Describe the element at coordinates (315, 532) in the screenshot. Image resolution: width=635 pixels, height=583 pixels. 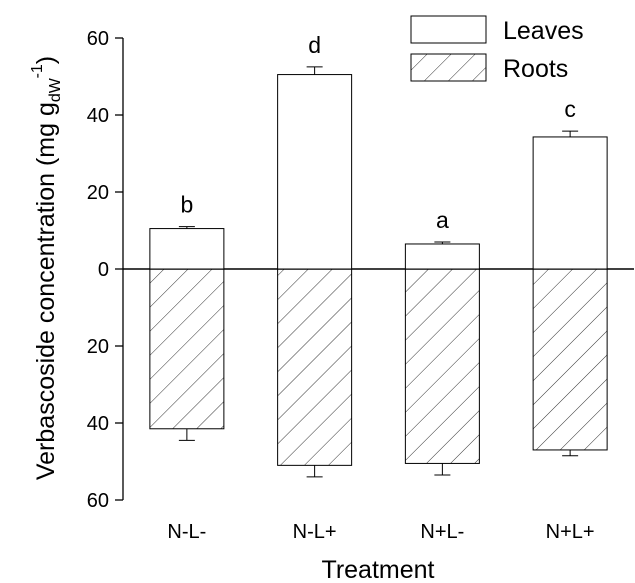
I see `x-tick-label: N-L+` at that location.